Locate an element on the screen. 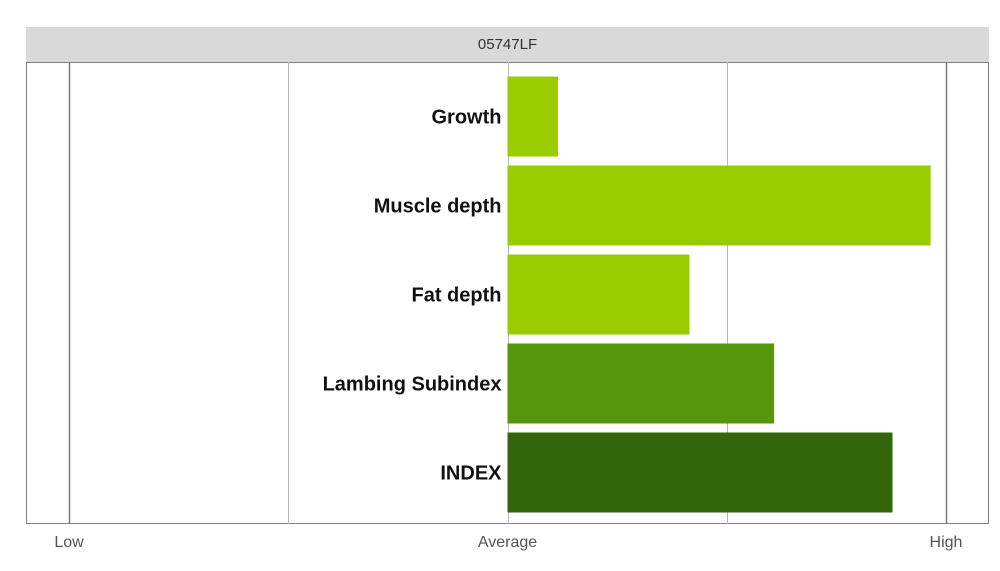  x-tick-label: Low is located at coordinates (69, 542).